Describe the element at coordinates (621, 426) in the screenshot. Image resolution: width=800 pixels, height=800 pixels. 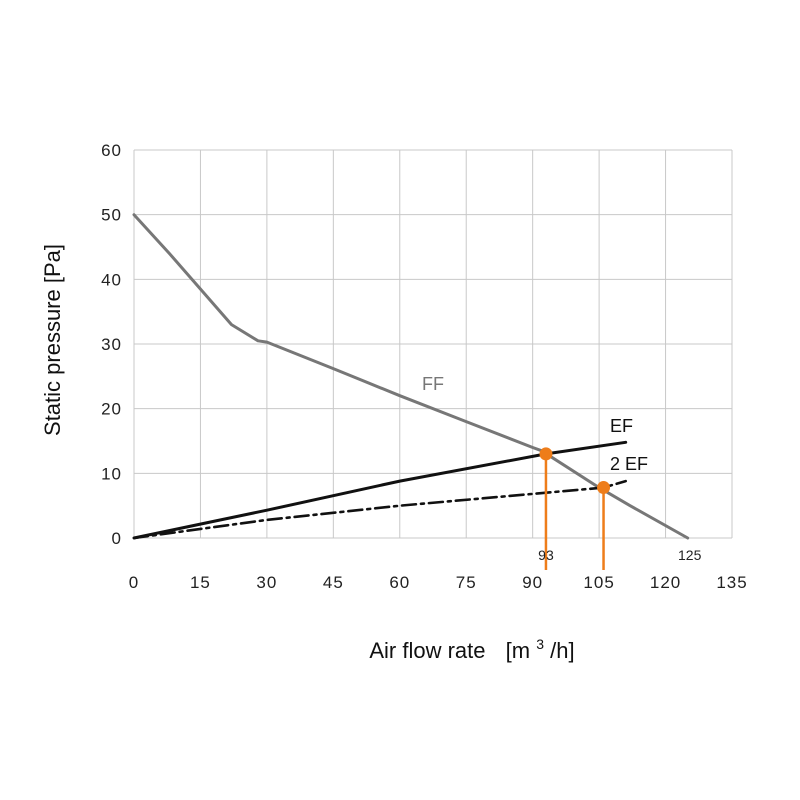
I see `series-label-ef: EF` at that location.